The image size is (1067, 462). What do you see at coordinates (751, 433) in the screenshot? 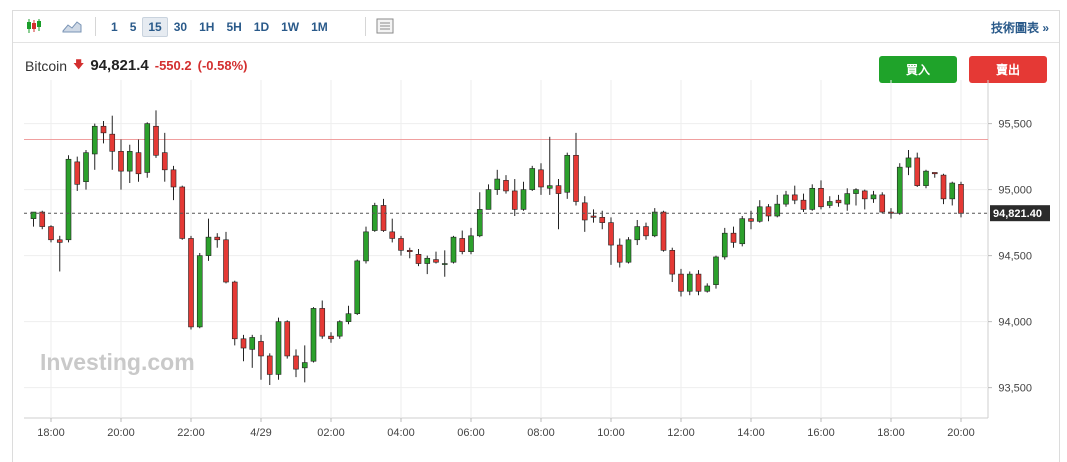
I see `x-tick-label: 14:00` at bounding box center [751, 433].